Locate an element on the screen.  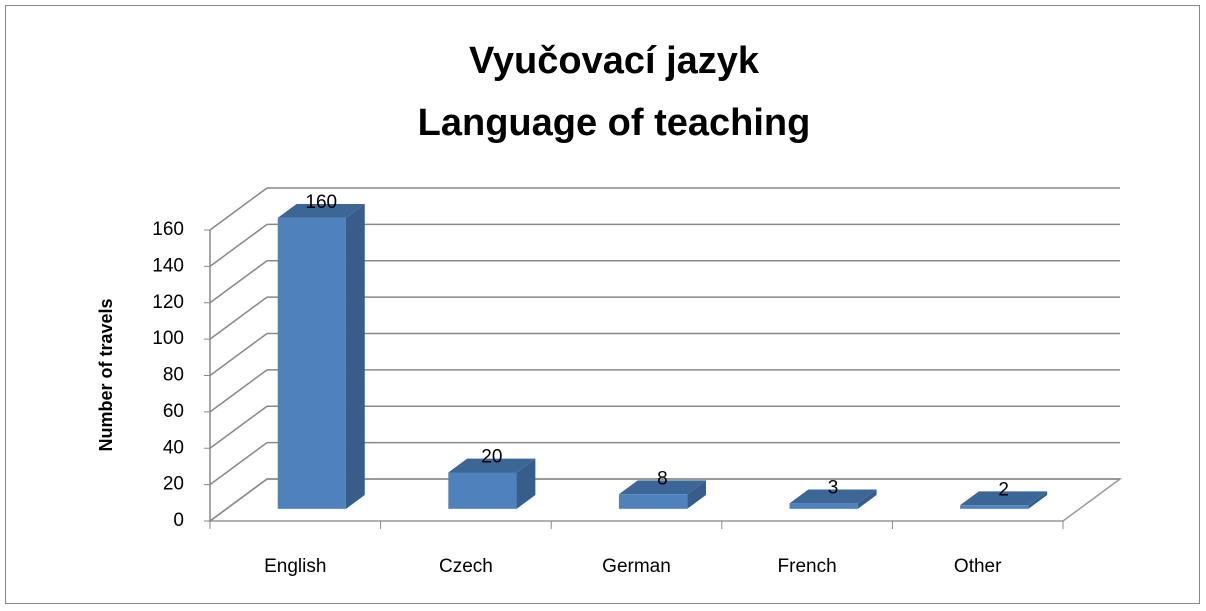
y-tick-label: 140 is located at coordinates (168, 265).